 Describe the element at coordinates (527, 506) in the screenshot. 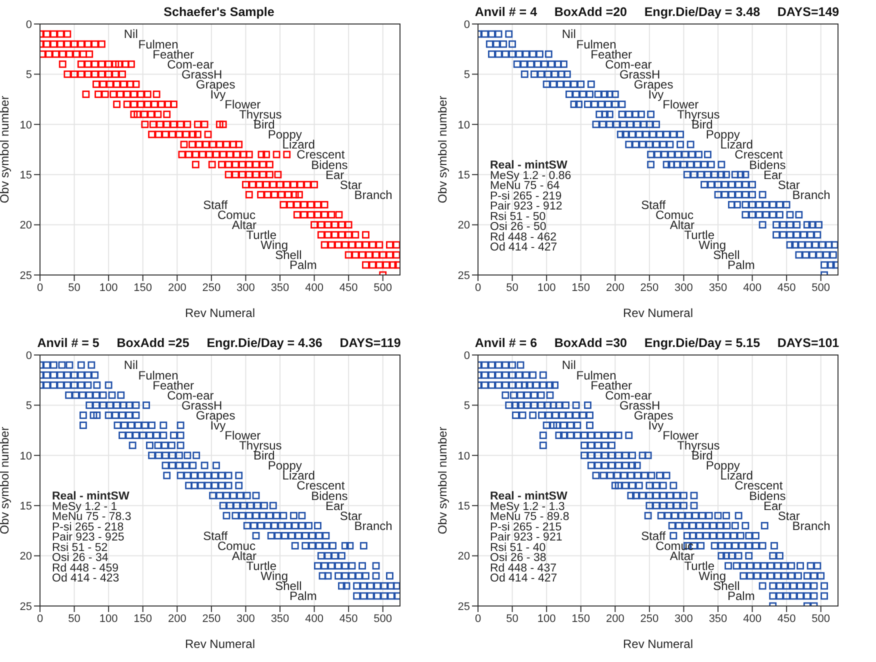

I see `annotation: MeSy 1.2 - 1.3` at that location.